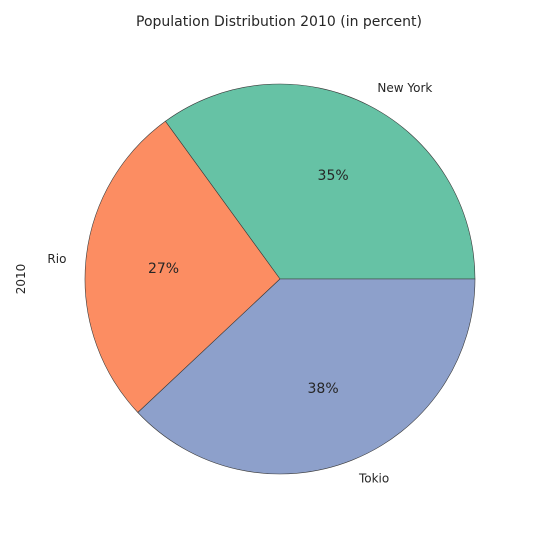  What do you see at coordinates (323, 389) in the screenshot?
I see `slice-percent-tokio: 38%` at bounding box center [323, 389].